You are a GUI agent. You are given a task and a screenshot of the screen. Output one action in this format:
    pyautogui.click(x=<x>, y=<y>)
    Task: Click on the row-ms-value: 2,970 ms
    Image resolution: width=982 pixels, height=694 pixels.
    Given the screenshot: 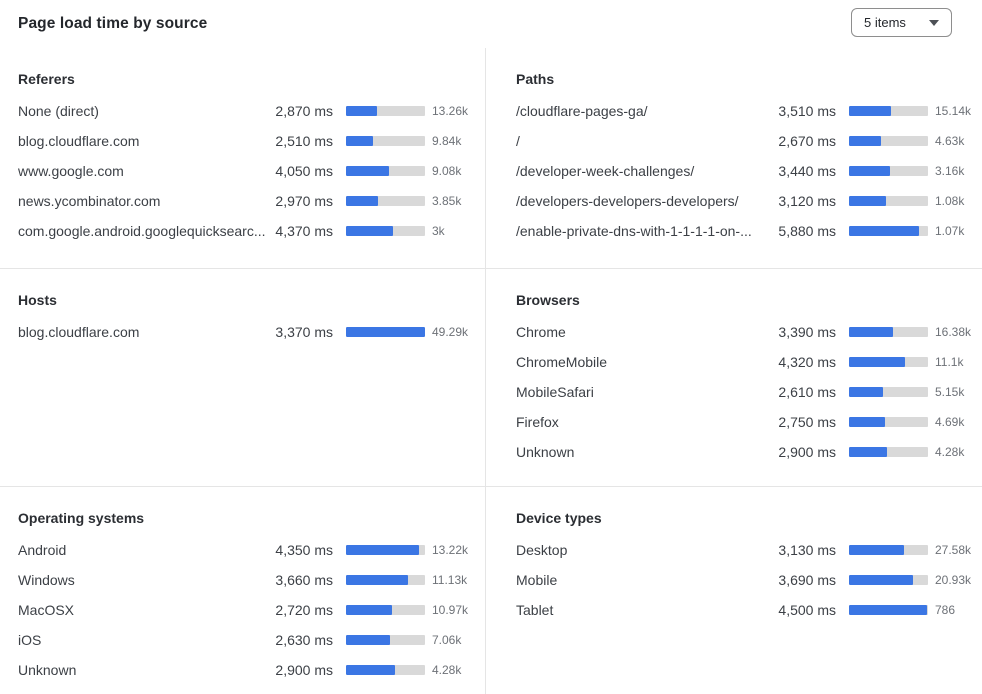 What is the action you would take?
    pyautogui.click(x=304, y=201)
    